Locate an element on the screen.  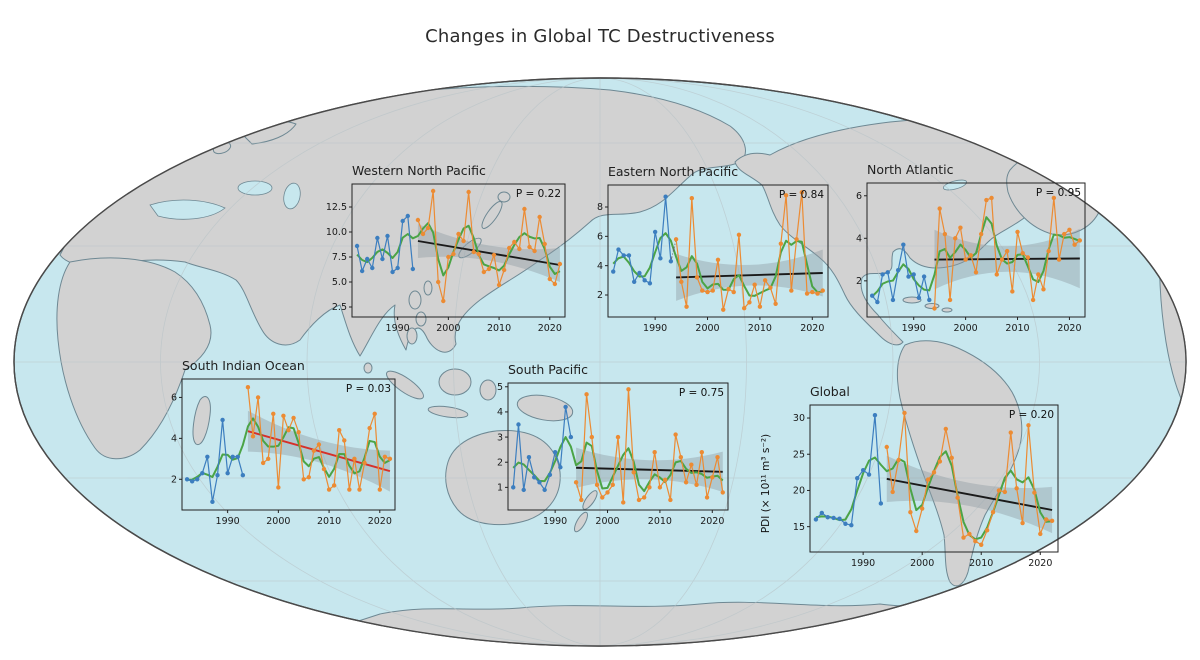
landmass-south-america is located at coordinates (959, 463).